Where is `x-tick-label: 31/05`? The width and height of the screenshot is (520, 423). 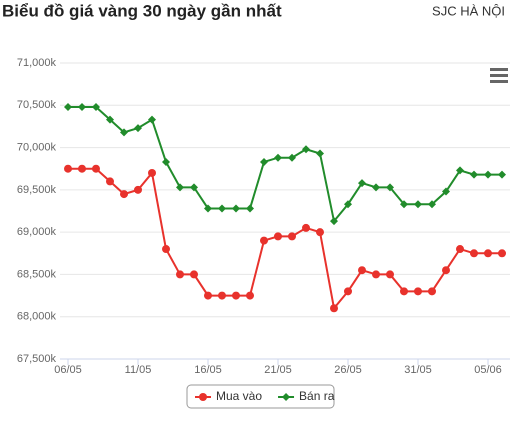
x-tick-label: 31/05 is located at coordinates (418, 370).